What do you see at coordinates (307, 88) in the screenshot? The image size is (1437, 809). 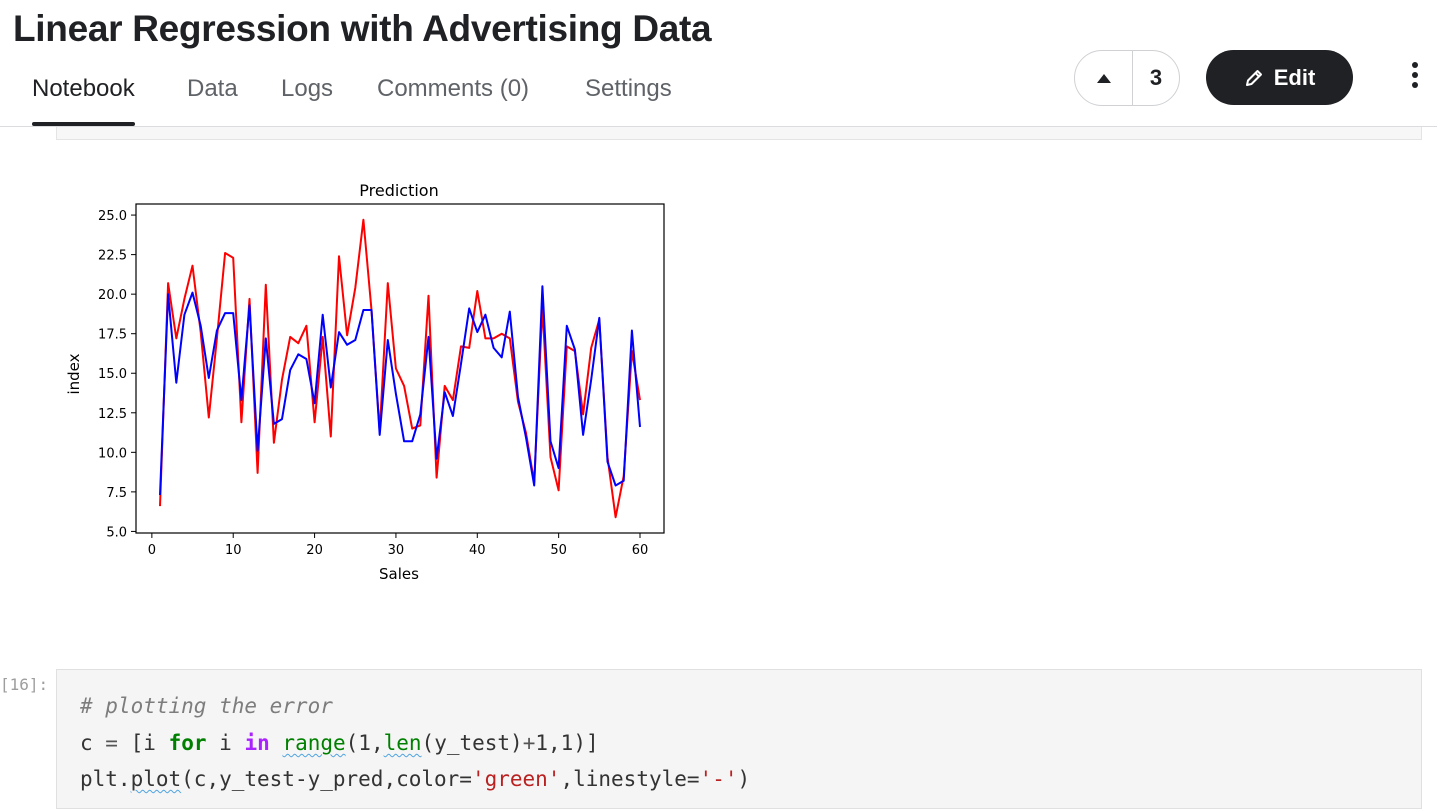 I see `tab-logs: Logs` at bounding box center [307, 88].